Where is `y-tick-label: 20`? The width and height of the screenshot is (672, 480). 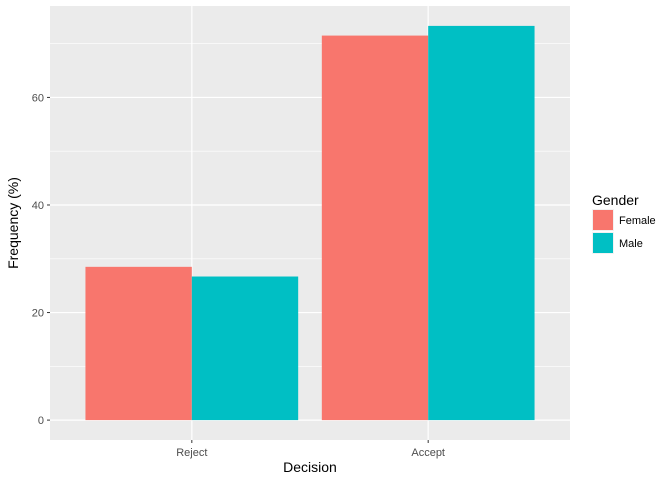
y-tick-label: 20 is located at coordinates (38, 314).